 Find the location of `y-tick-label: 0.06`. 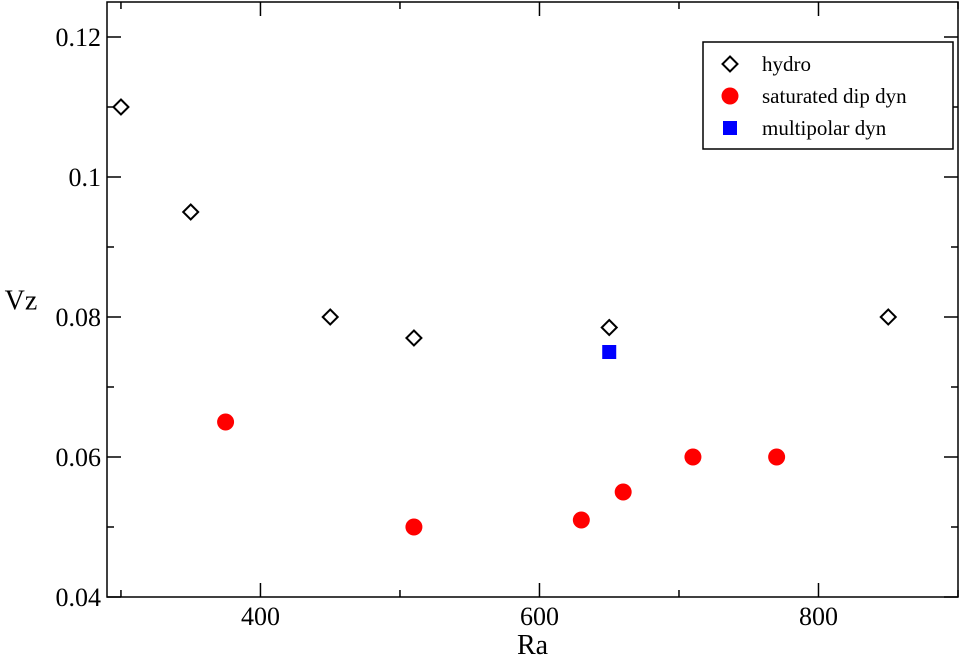

y-tick-label: 0.06 is located at coordinates (79, 457).